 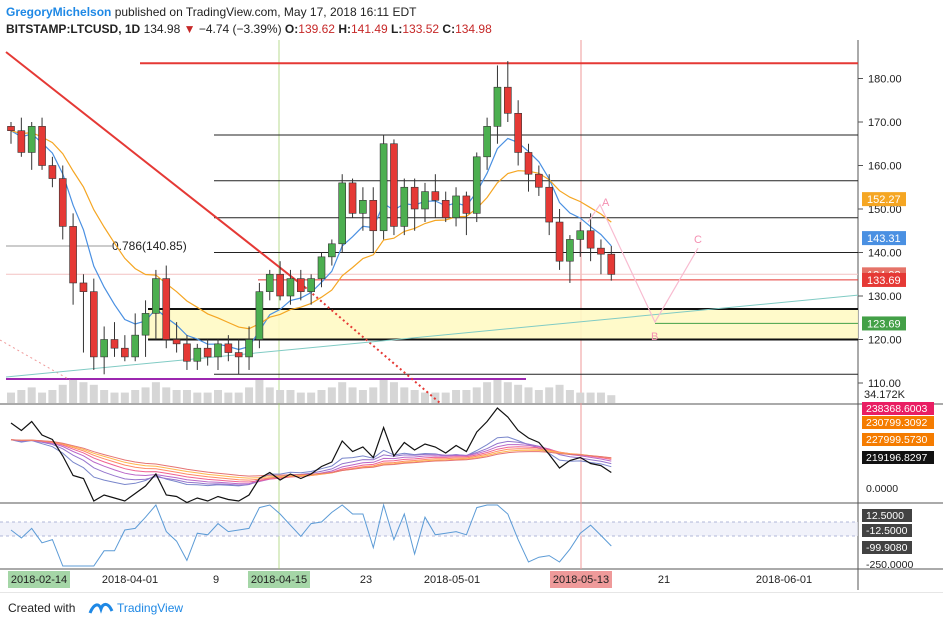 I want to click on author-link: GregoryMichelson, so click(x=59, y=12).